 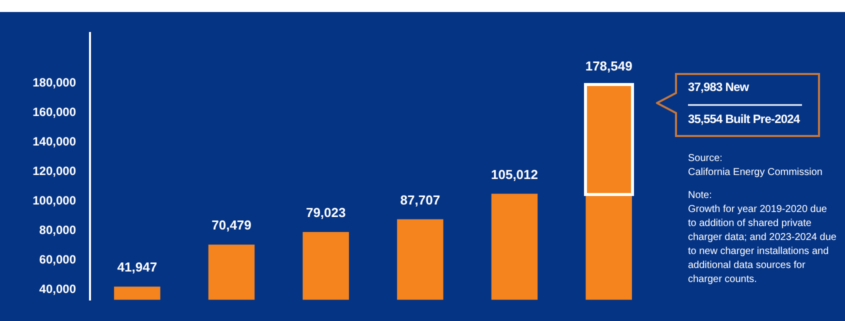 I want to click on y-tick-label: 120,000, so click(x=54, y=171).